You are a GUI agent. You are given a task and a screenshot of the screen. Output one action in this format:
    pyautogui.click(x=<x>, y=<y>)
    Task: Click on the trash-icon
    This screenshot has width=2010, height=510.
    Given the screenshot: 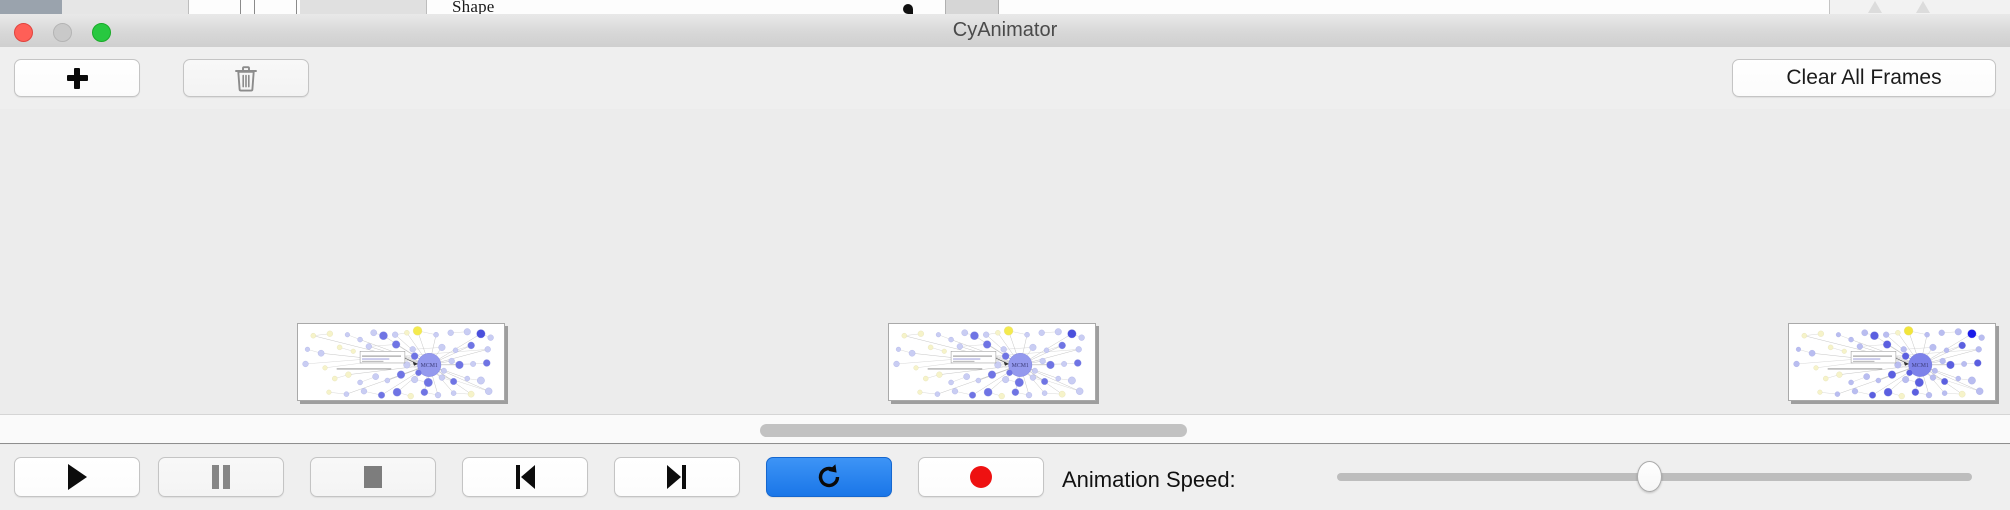 What is the action you would take?
    pyautogui.click(x=246, y=78)
    